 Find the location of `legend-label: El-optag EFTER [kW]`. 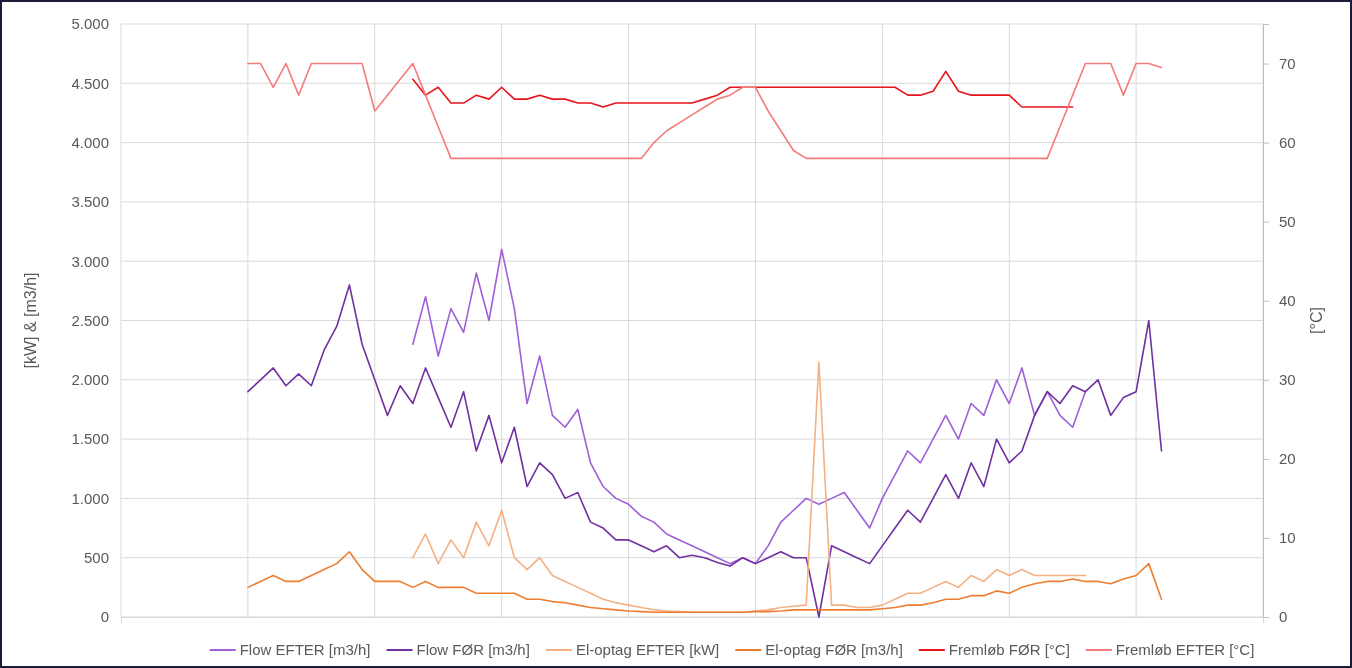

legend-label: El-optag EFTER [kW] is located at coordinates (647, 649).